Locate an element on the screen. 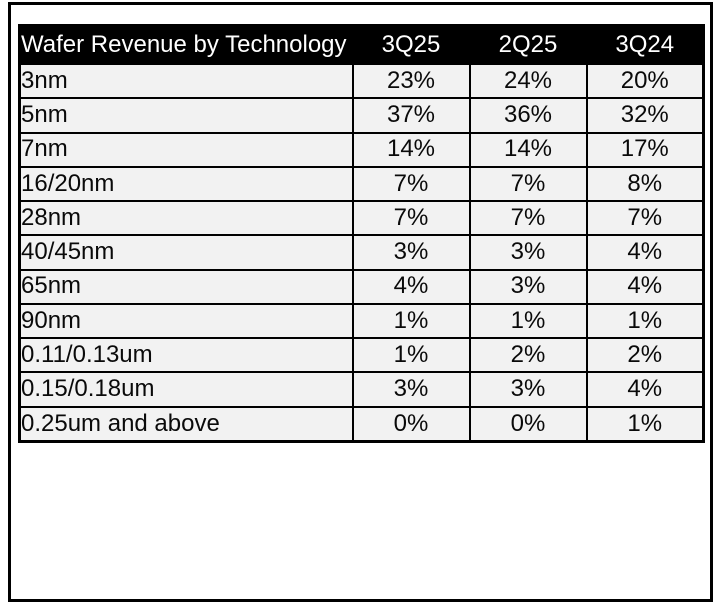 Image resolution: width=720 pixels, height=602 pixels. revenue-percent-value: 24% is located at coordinates (528, 81).